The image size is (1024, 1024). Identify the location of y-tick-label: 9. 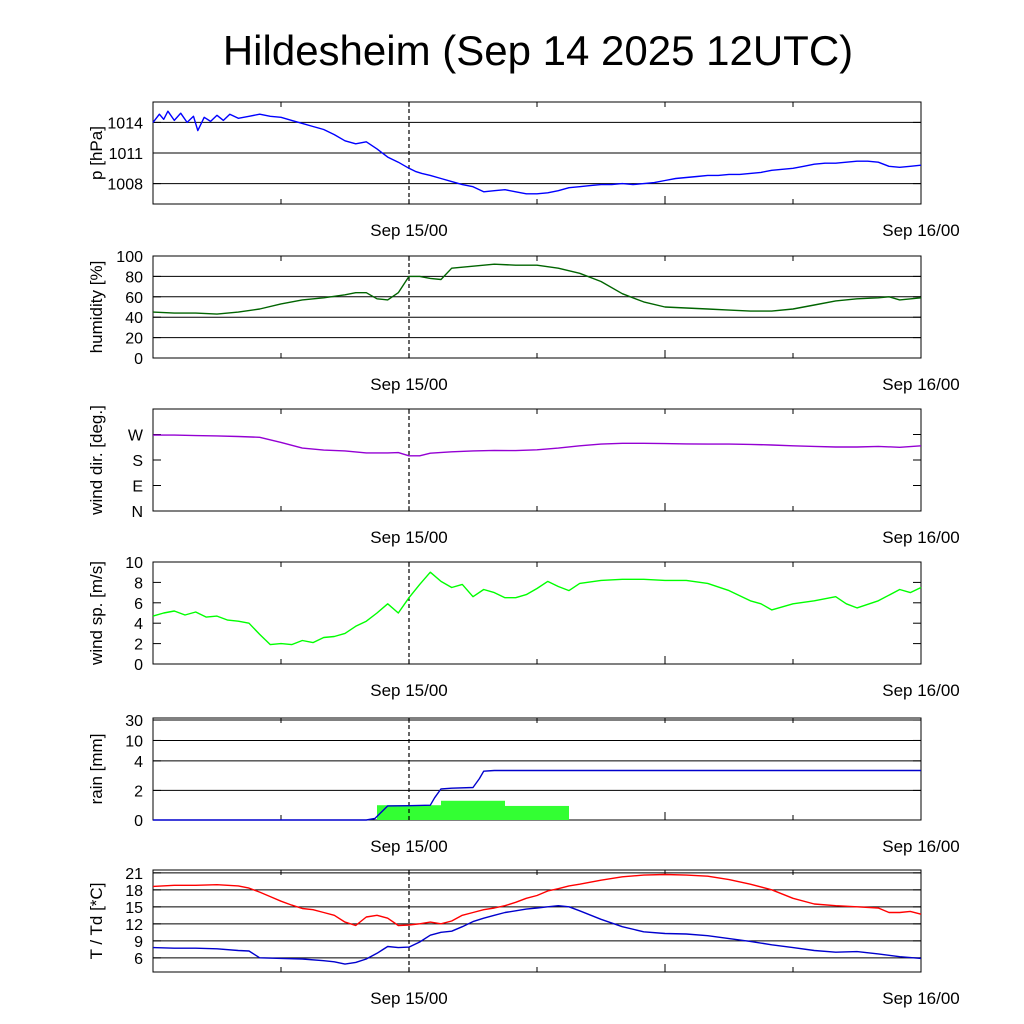
(138, 942).